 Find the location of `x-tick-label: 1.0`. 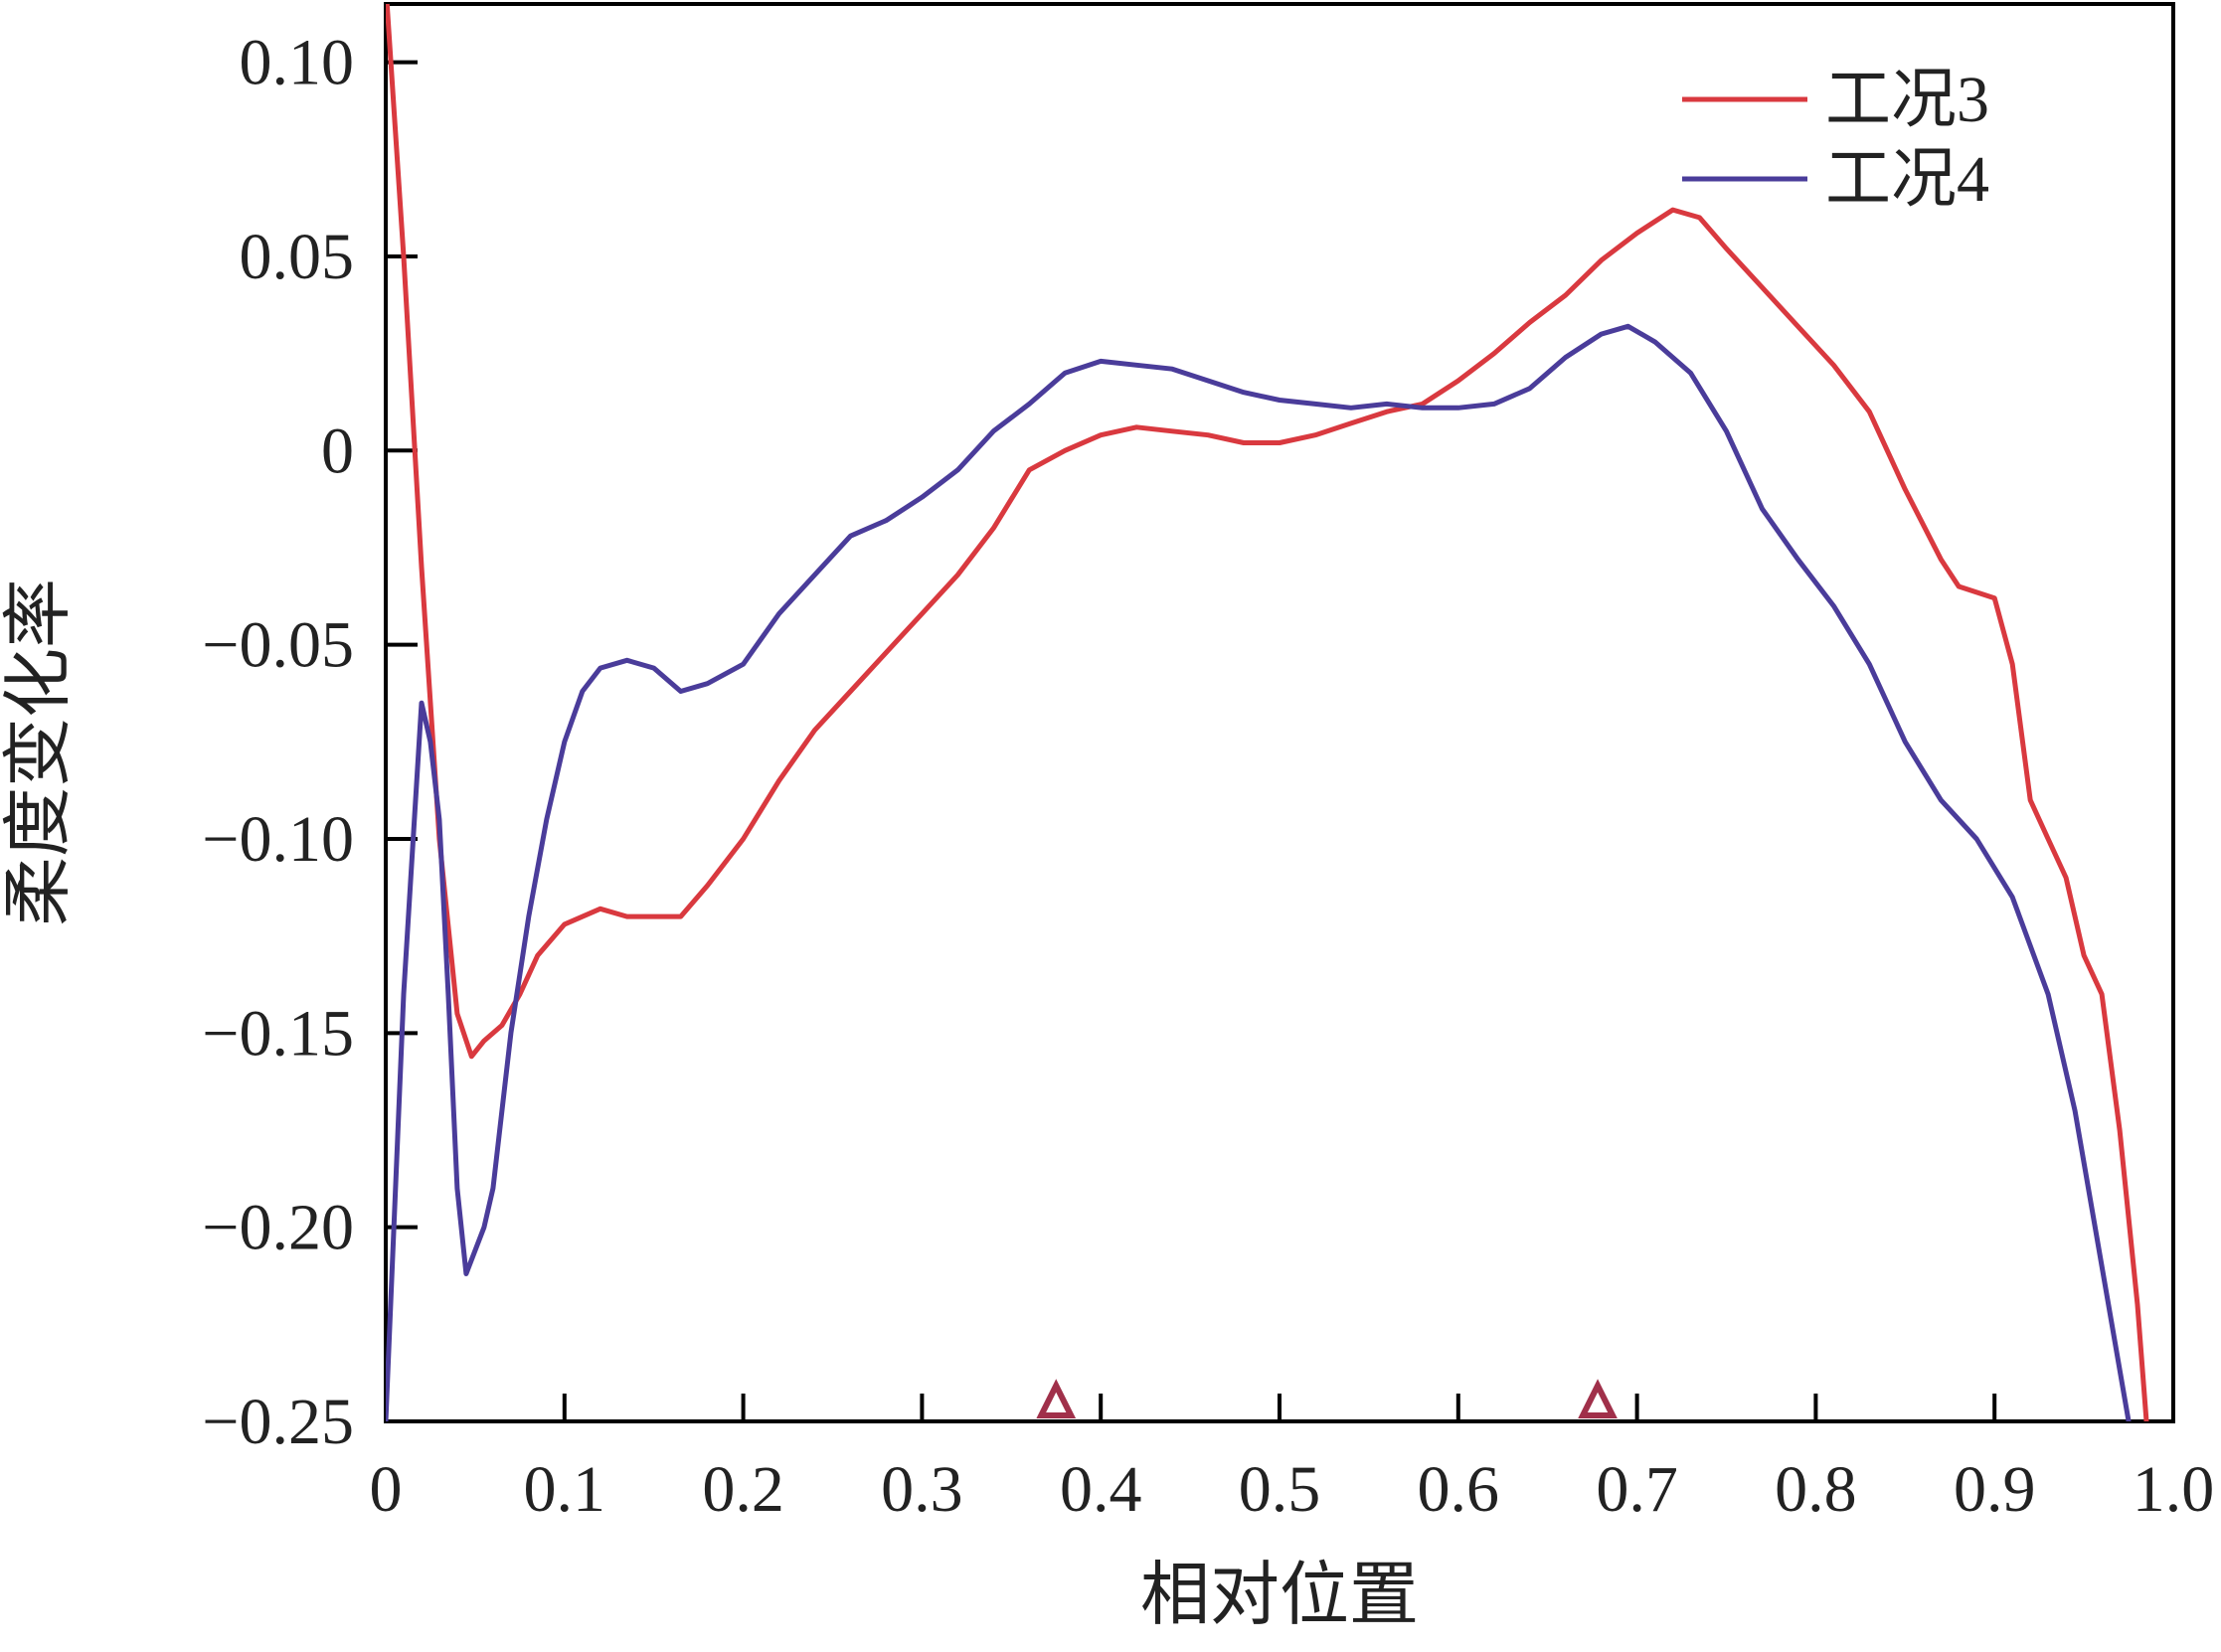

x-tick-label: 1.0 is located at coordinates (2174, 1489).